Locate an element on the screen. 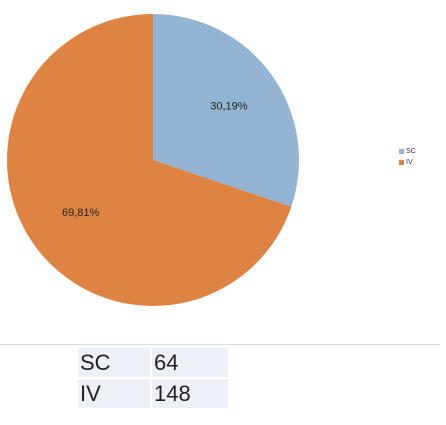  table-cell-label: SC is located at coordinates (114, 363).